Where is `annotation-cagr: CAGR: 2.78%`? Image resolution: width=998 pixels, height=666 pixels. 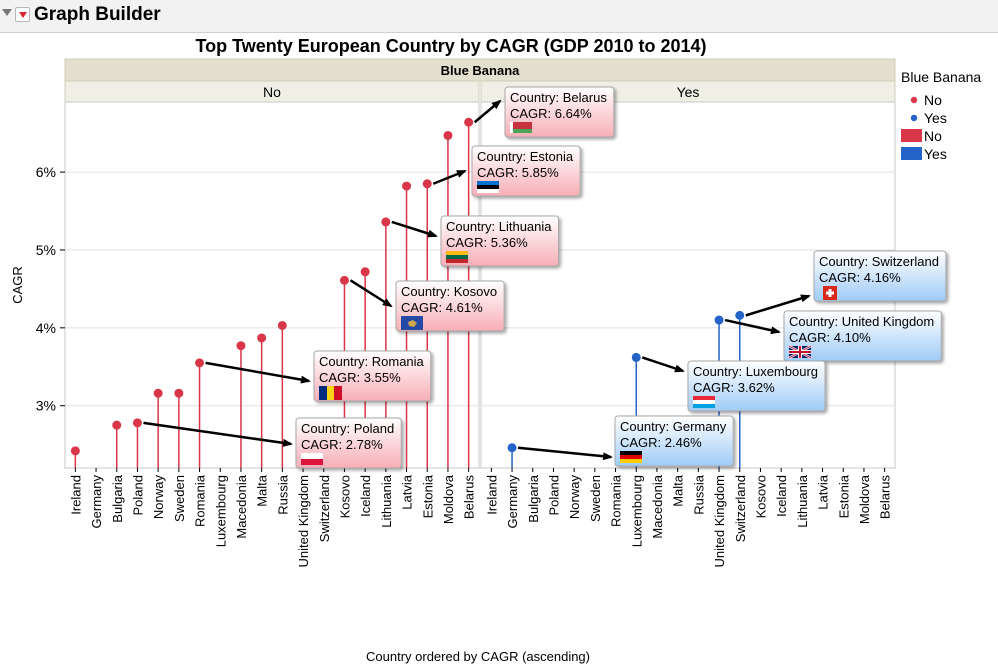 annotation-cagr: CAGR: 2.78% is located at coordinates (342, 444).